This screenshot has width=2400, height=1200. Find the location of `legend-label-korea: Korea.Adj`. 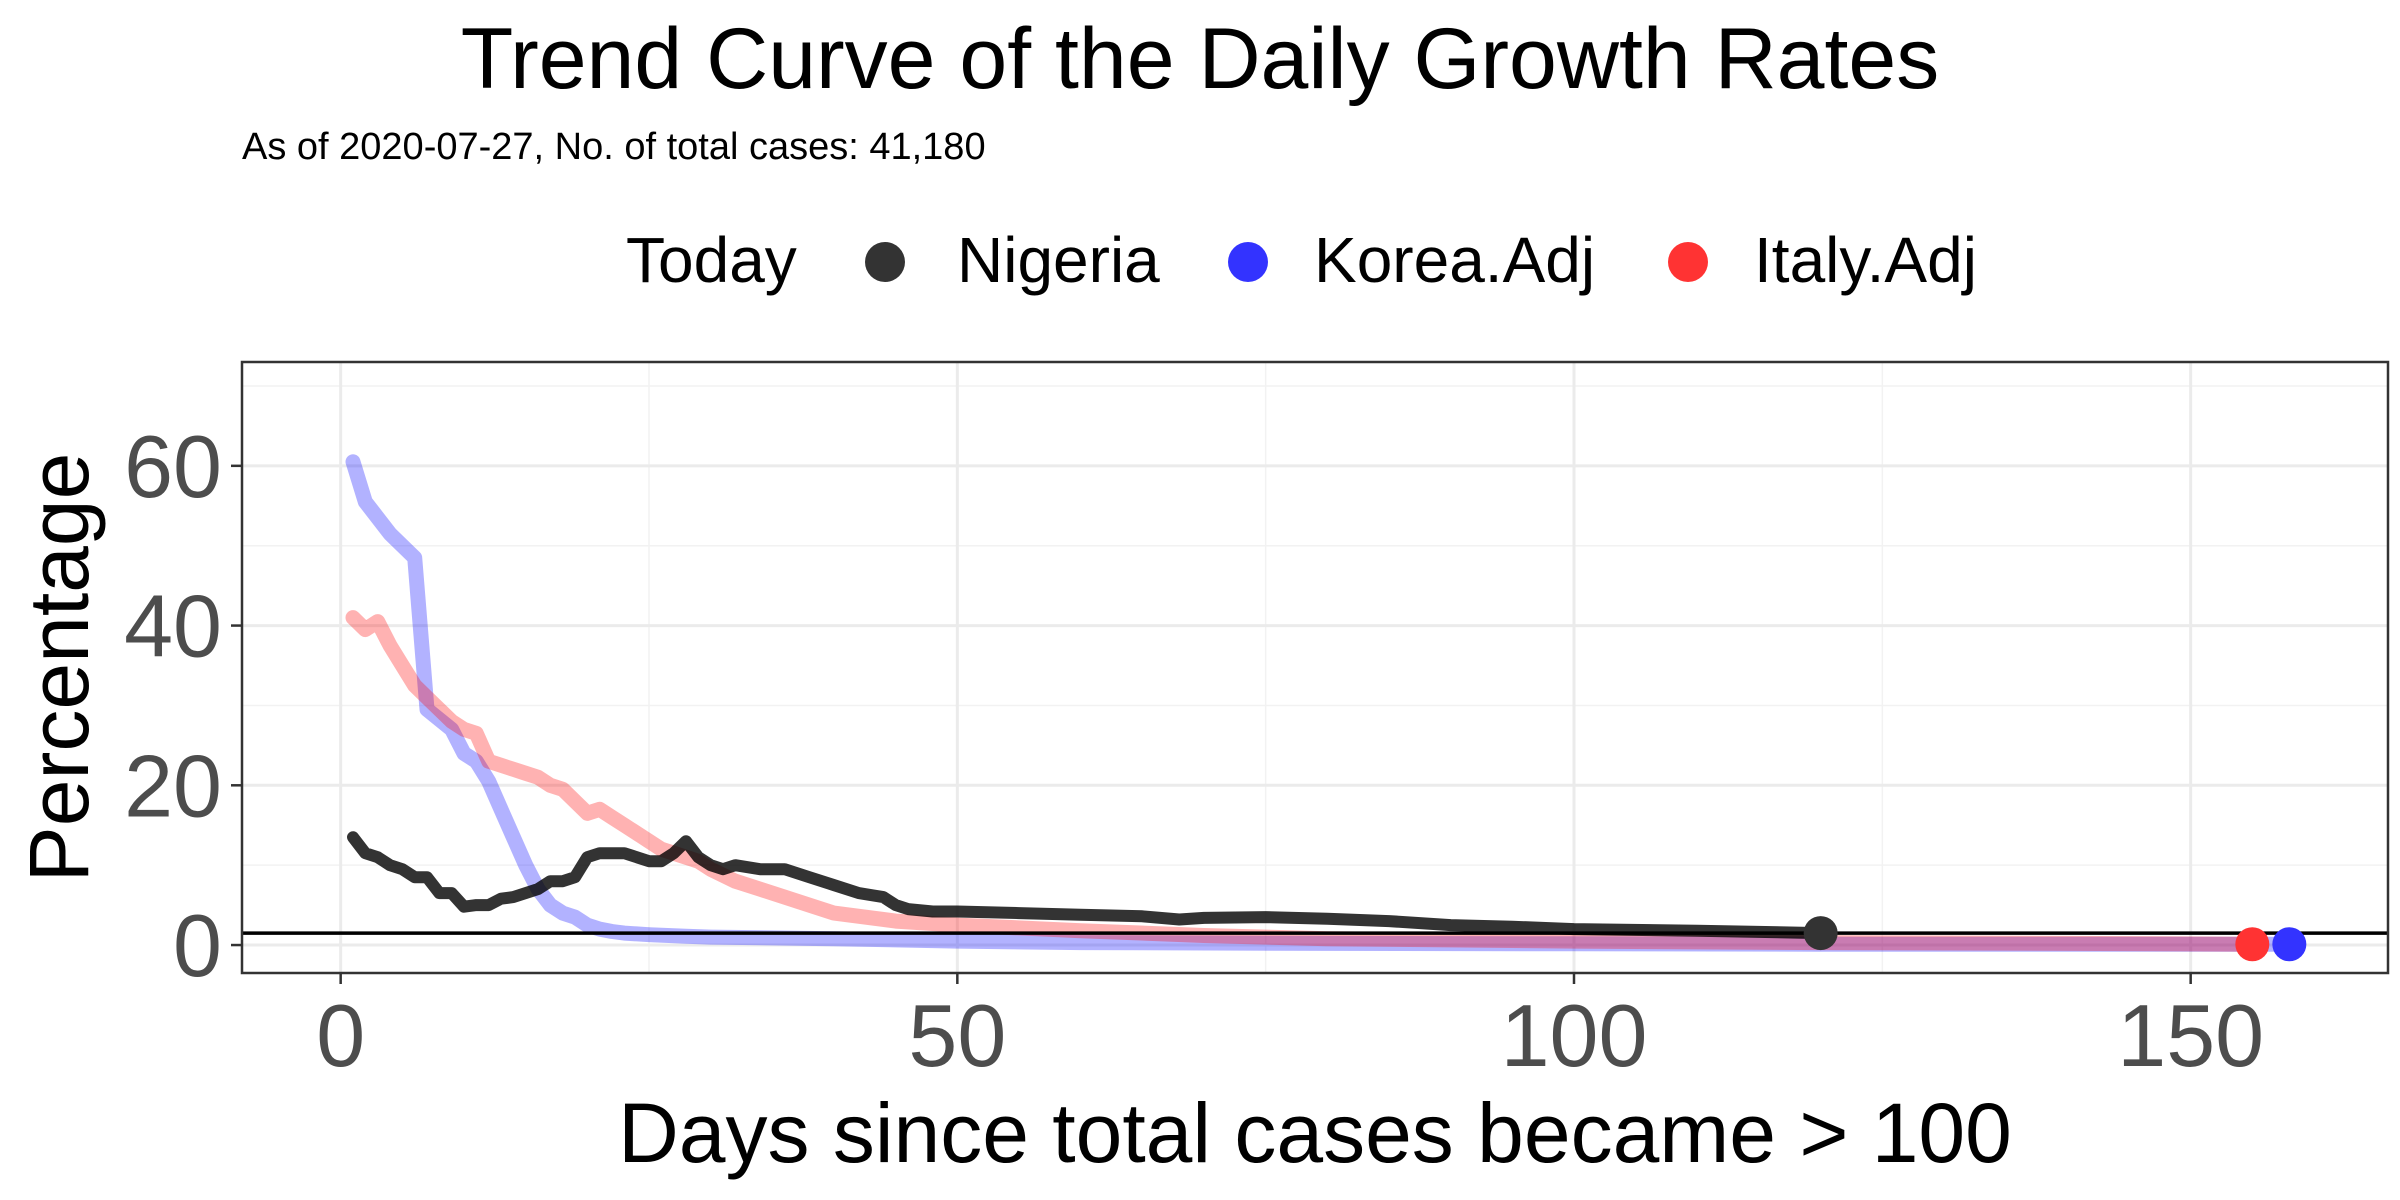

legend-label-korea: Korea.Adj is located at coordinates (1455, 260).